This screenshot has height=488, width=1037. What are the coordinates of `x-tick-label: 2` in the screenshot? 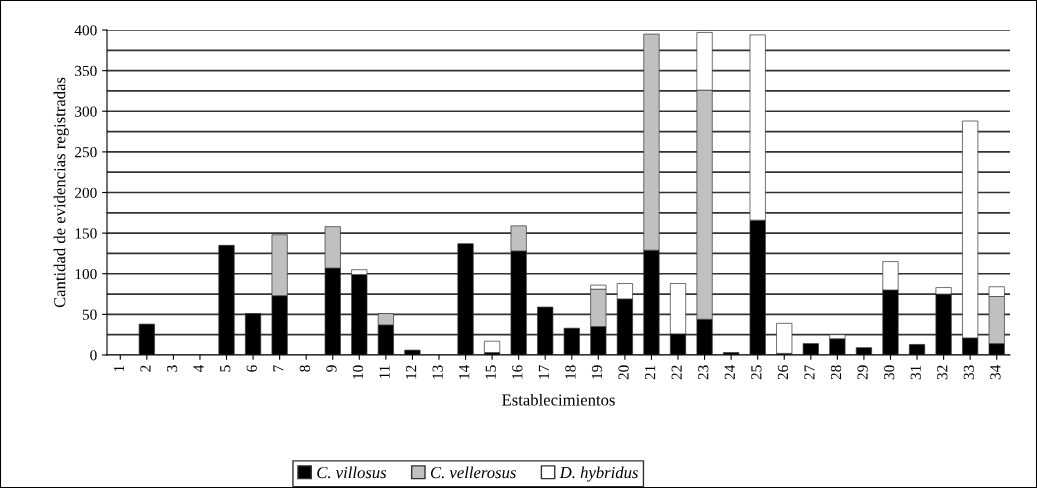 It's located at (145, 368).